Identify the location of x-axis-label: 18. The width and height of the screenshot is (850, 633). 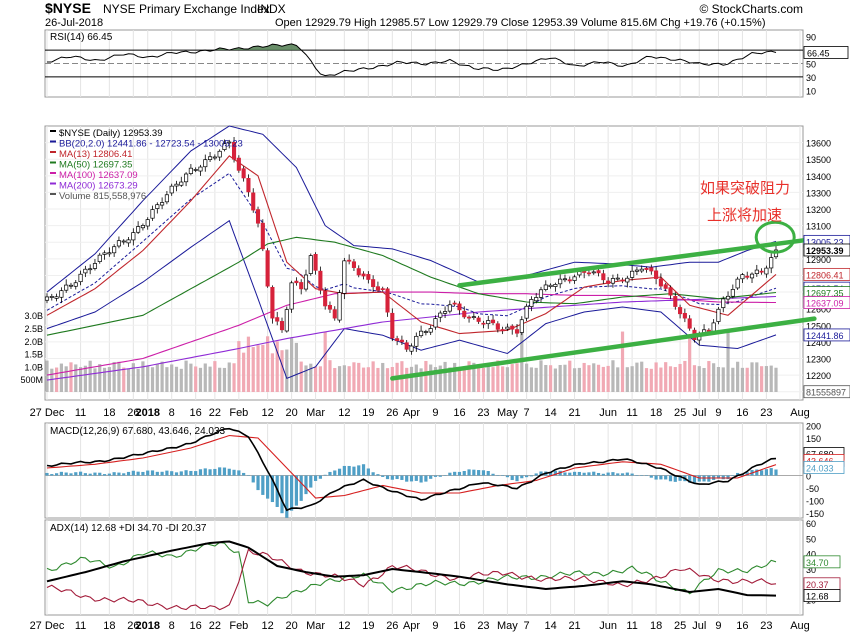
(656, 413).